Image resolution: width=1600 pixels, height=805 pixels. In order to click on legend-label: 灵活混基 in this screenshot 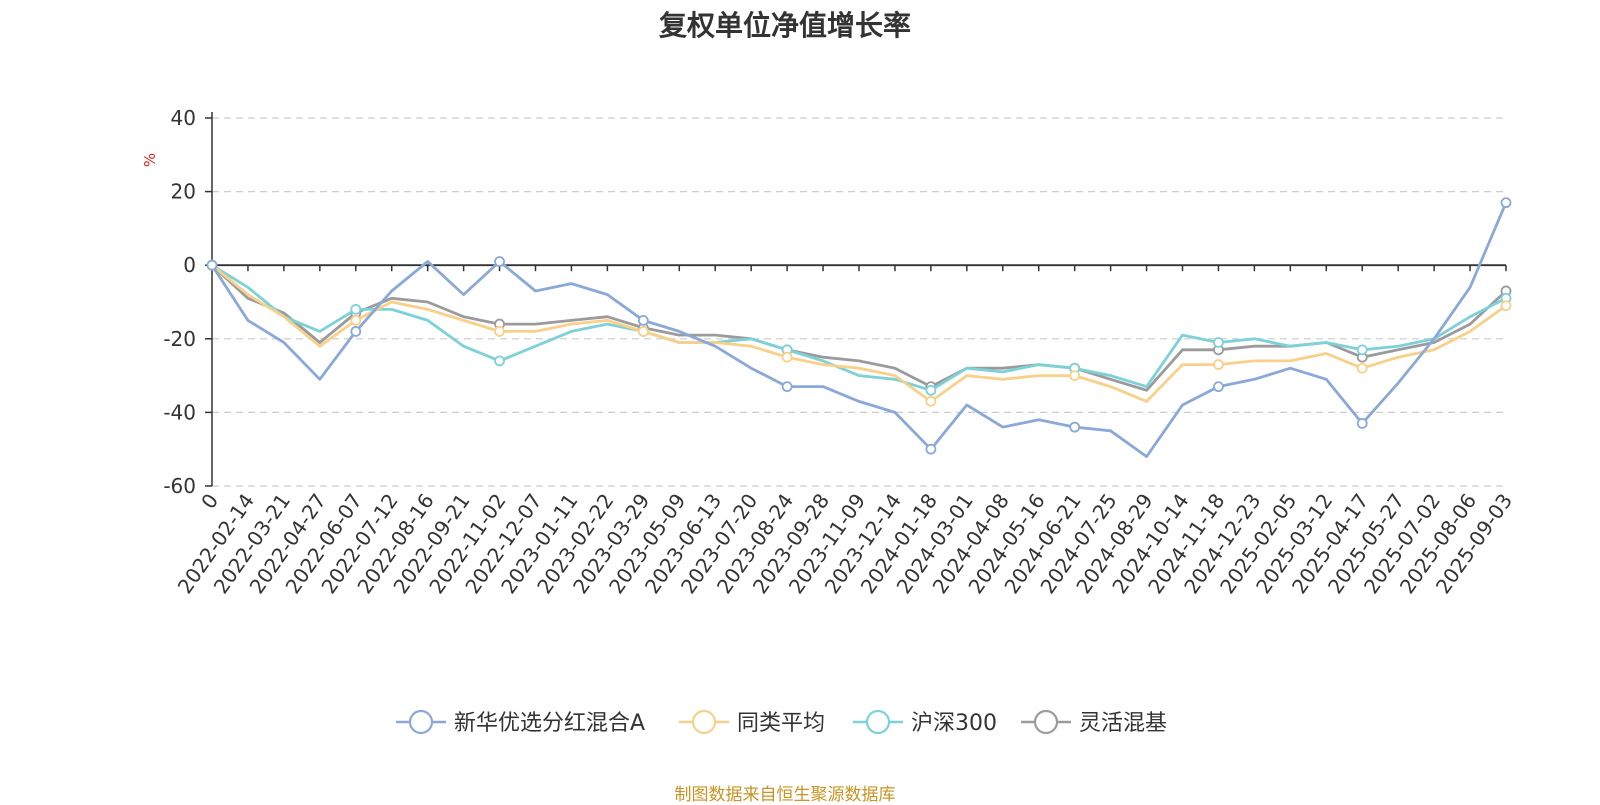, I will do `click(1123, 723)`.